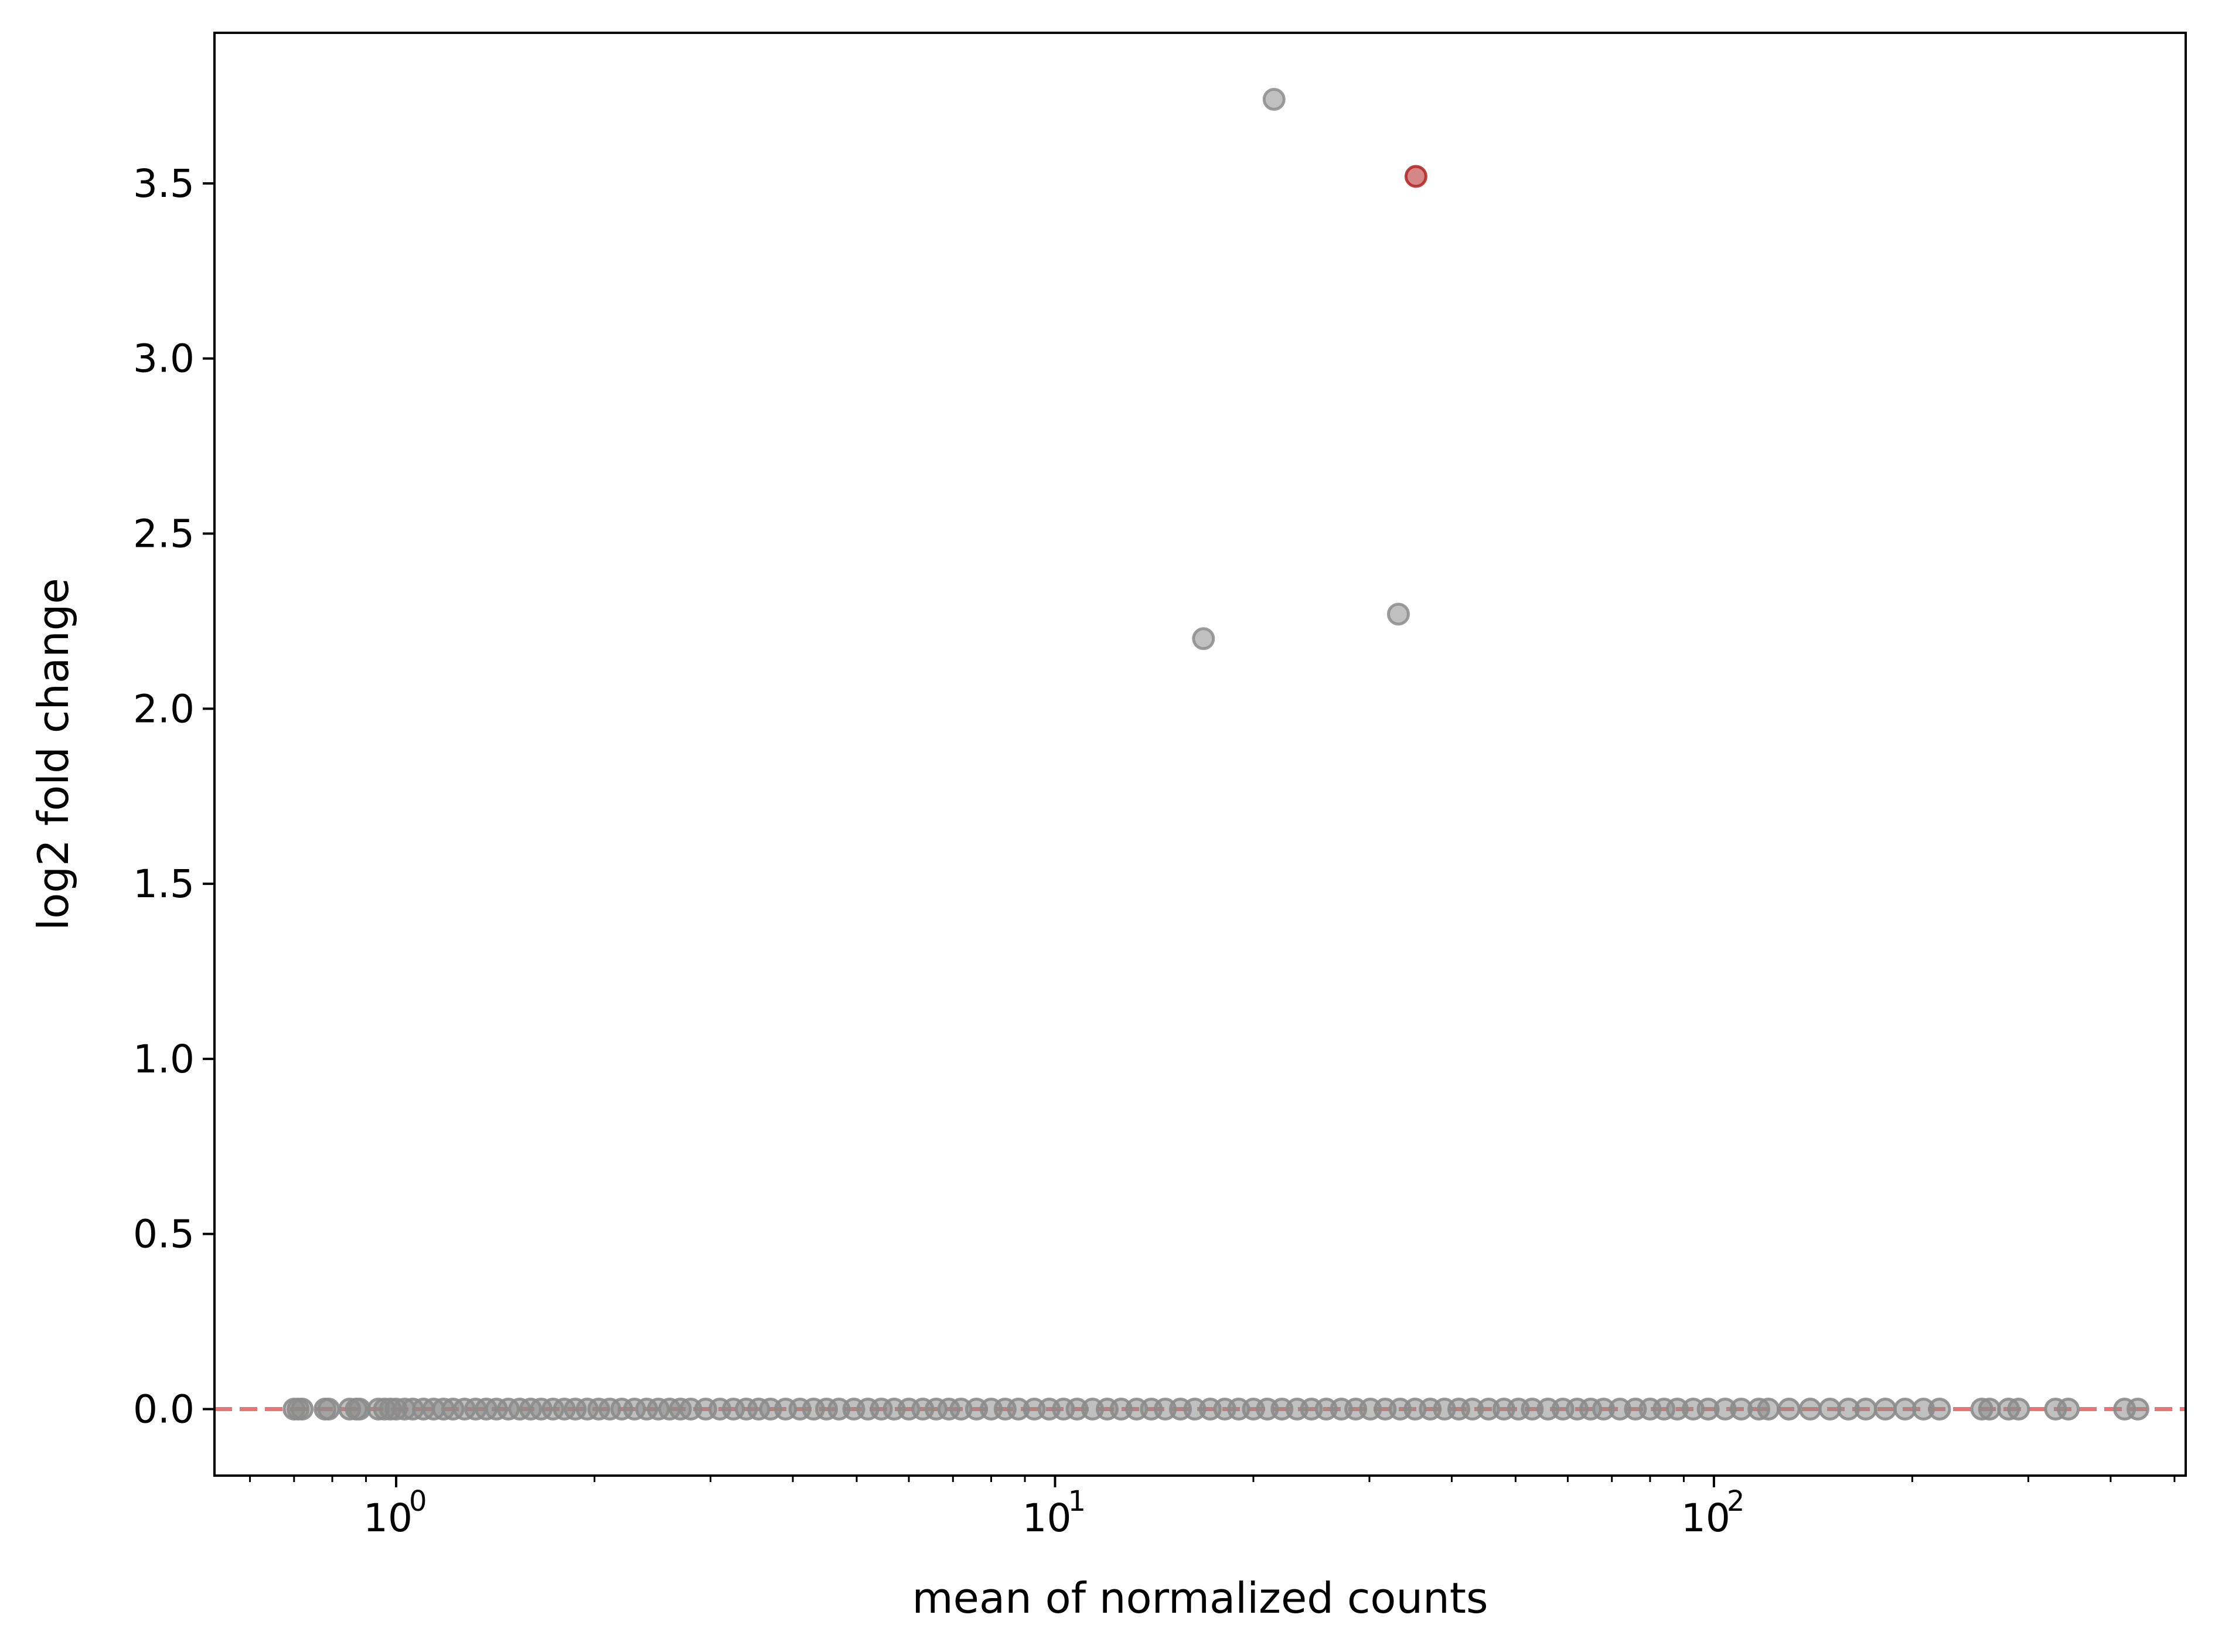  Describe the element at coordinates (164, 1410) in the screenshot. I see `y-tick-label: 0.0` at that location.